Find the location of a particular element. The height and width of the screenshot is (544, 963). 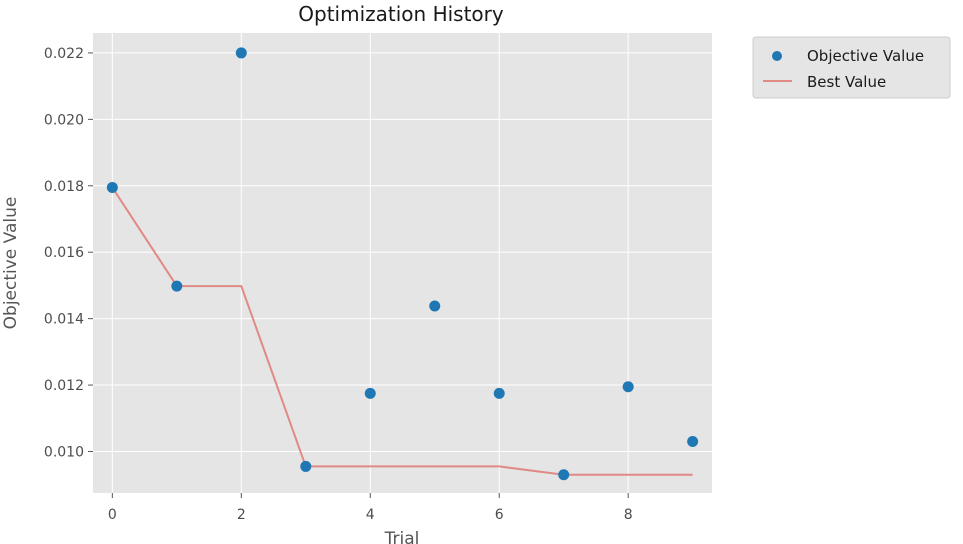

legend-label-best-value: Best Value is located at coordinates (846, 82).